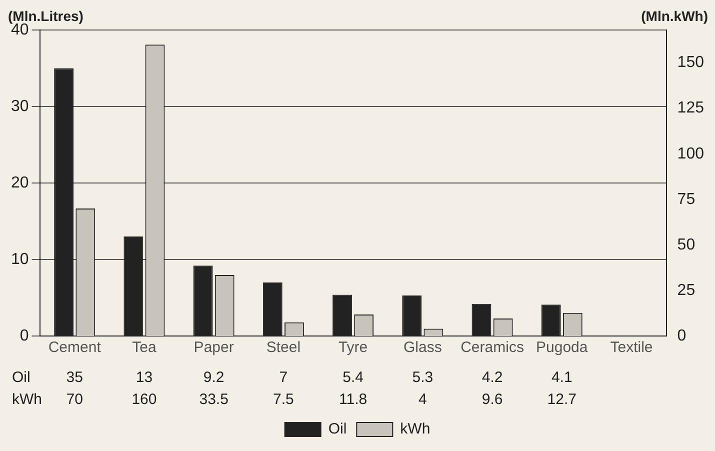  What do you see at coordinates (690, 108) in the screenshot?
I see `y2-tick-label: 125` at bounding box center [690, 108].